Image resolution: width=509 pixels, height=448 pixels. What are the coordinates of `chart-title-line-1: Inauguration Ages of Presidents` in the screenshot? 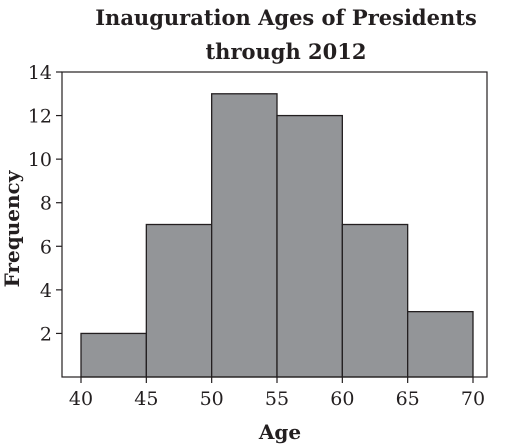 It's located at (286, 17).